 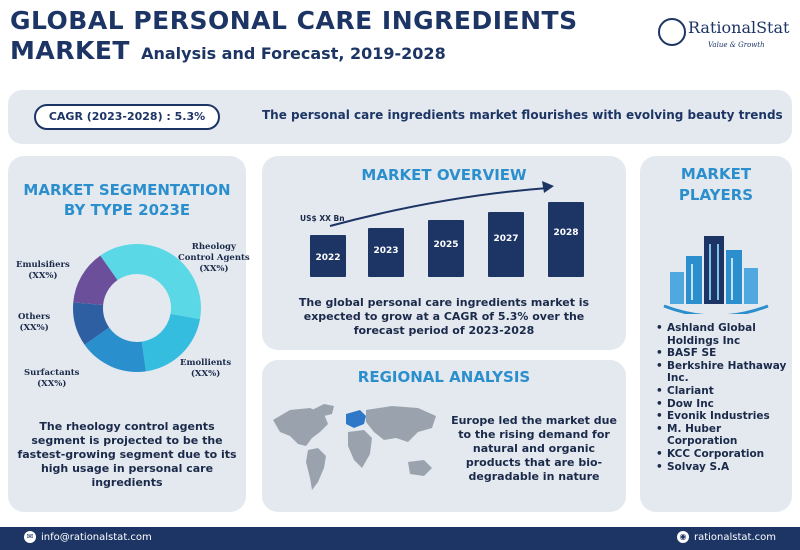 I want to click on label-rheology: Rheology Control Agents (XX%), so click(x=214, y=258).